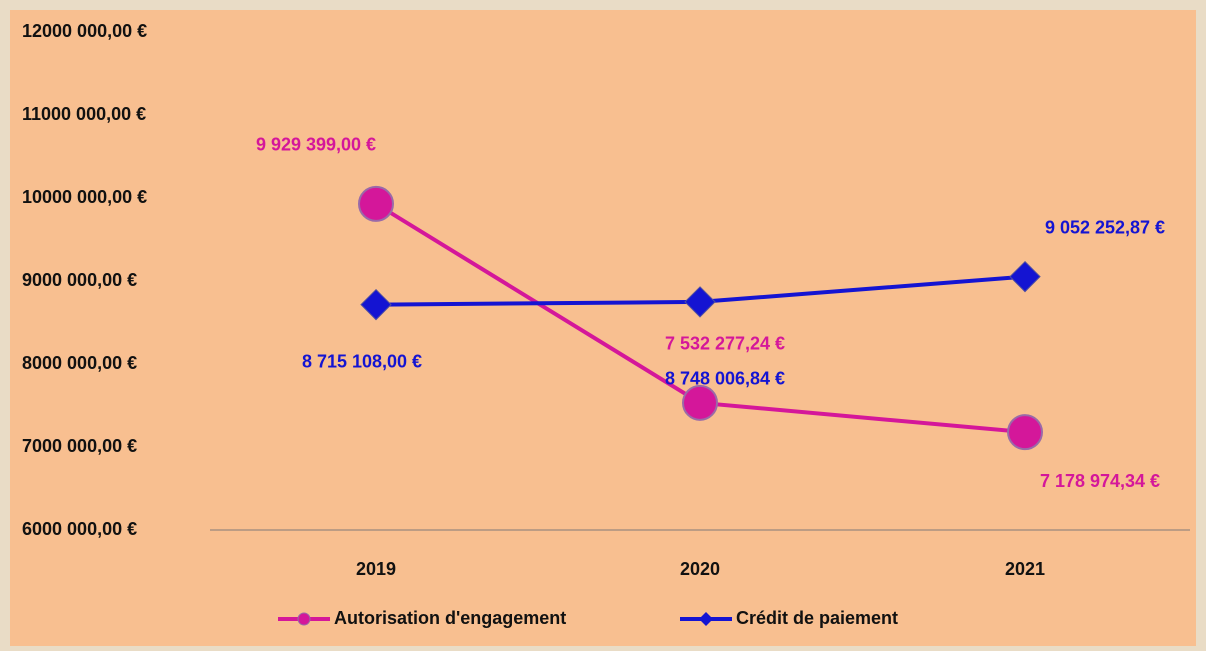 The image size is (1206, 651). What do you see at coordinates (84, 31) in the screenshot?
I see `y-tick-label: 12000 000,00 €` at bounding box center [84, 31].